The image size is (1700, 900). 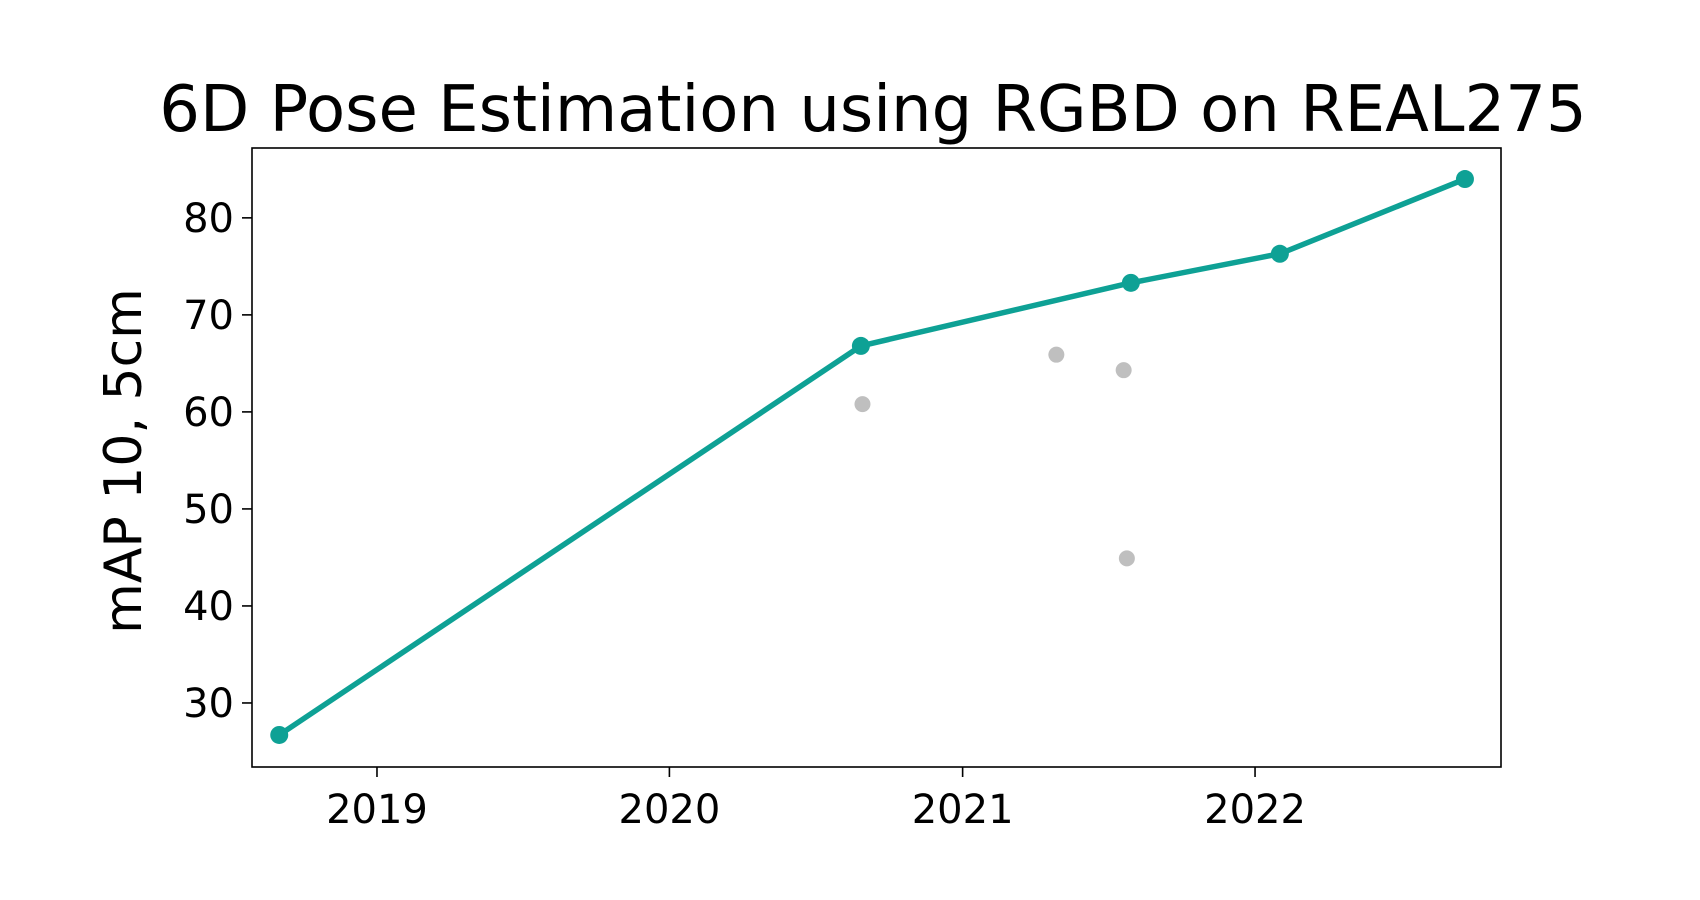 What do you see at coordinates (208, 413) in the screenshot?
I see `y-tick-label: 60` at bounding box center [208, 413].